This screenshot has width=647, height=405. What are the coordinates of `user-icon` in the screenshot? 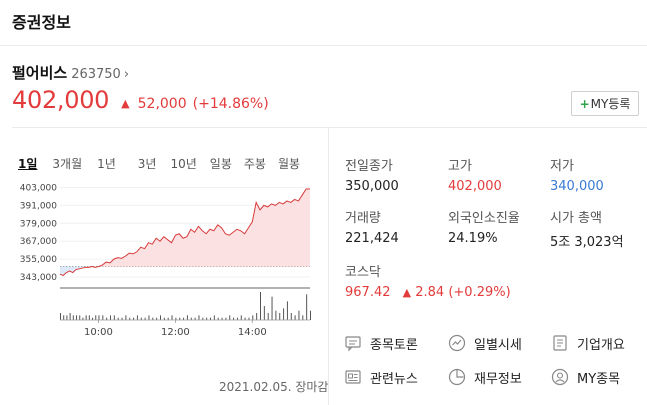 It's located at (560, 377).